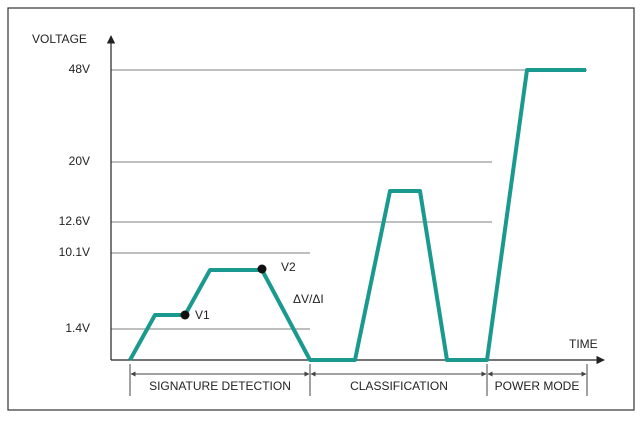 This screenshot has height=426, width=642. I want to click on point-label: V2, so click(288, 267).